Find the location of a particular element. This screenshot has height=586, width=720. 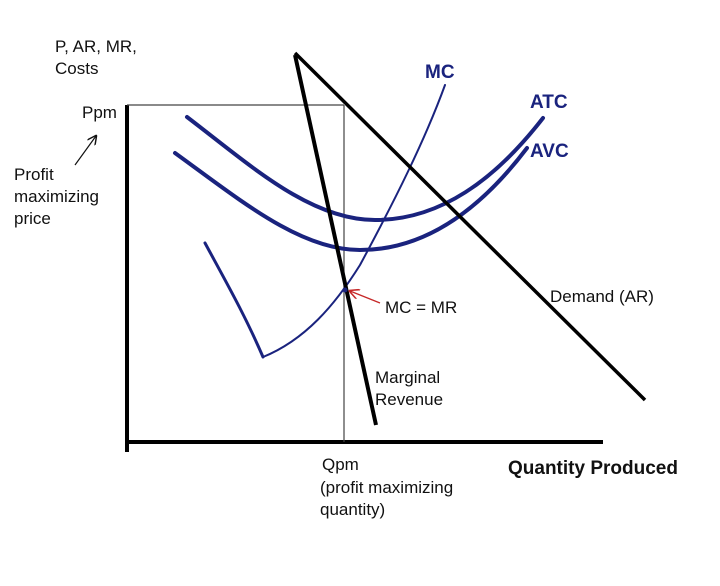

qpm-note-line2: quantity) is located at coordinates (352, 509).